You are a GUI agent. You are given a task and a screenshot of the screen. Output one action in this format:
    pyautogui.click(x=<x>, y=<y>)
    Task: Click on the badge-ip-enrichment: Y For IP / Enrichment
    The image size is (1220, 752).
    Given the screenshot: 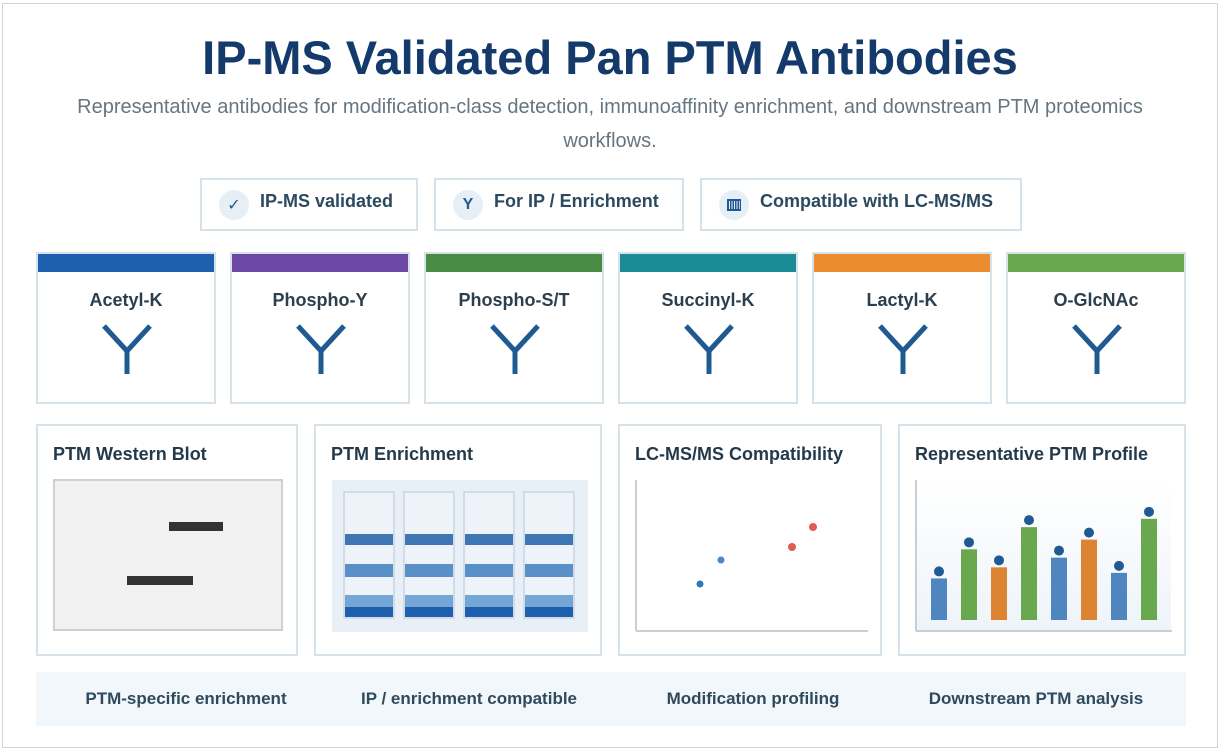 What is the action you would take?
    pyautogui.click(x=559, y=204)
    